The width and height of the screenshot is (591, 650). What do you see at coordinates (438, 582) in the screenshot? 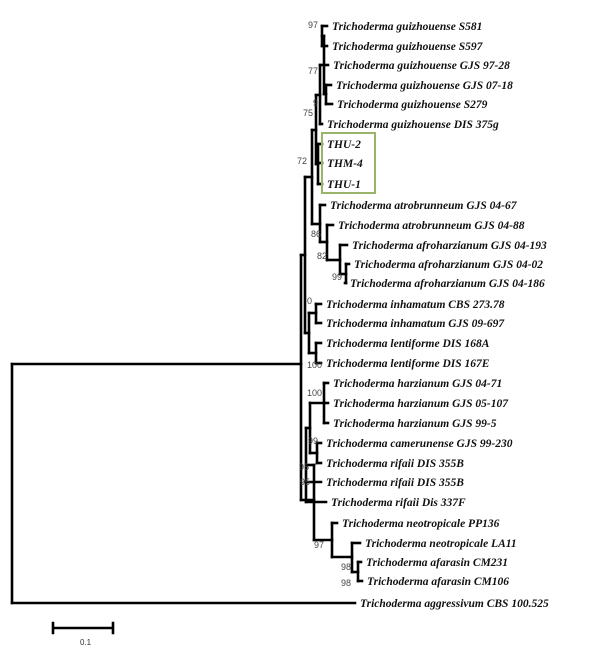
I see `taxon-label: Trichoderma afarasin CM106` at bounding box center [438, 582].